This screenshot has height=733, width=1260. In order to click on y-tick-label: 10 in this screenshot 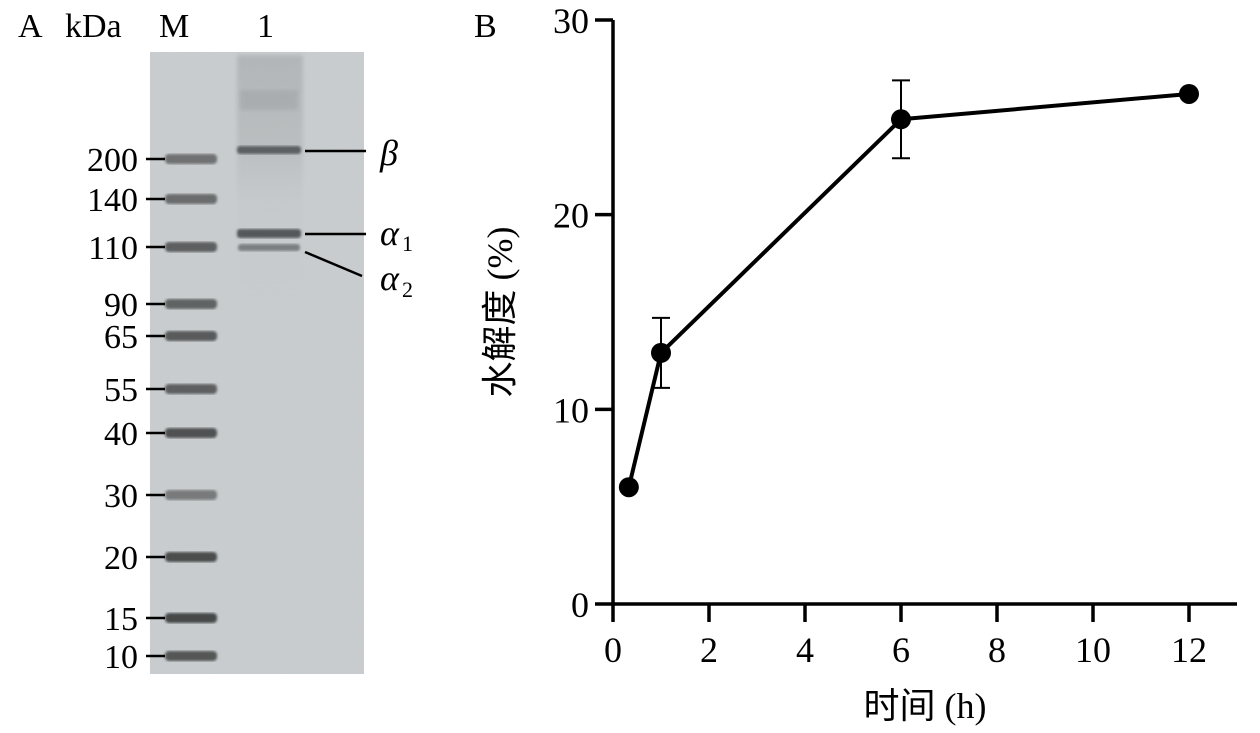, I will do `click(571, 410)`.